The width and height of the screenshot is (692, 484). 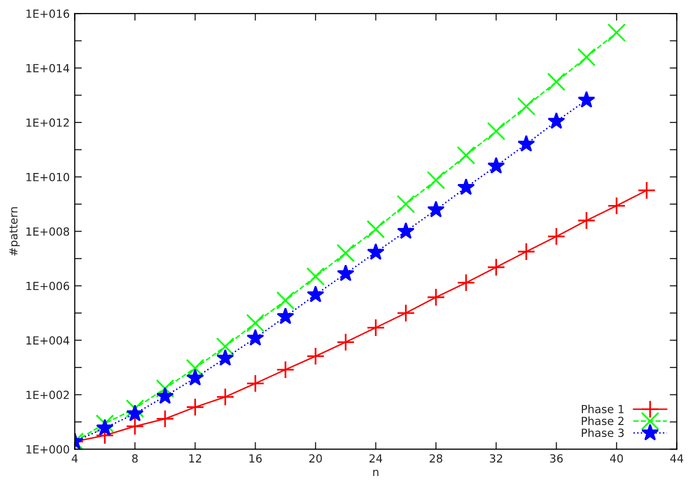 I want to click on x-tick-label: 12, so click(x=195, y=458).